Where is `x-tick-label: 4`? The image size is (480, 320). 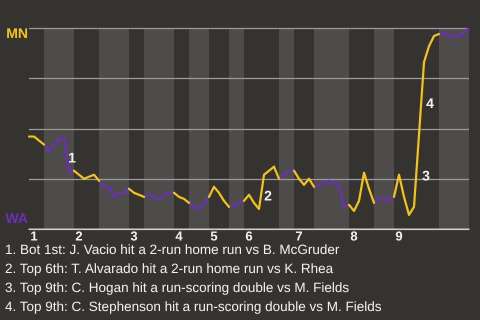 x-tick-label: 4 is located at coordinates (179, 236).